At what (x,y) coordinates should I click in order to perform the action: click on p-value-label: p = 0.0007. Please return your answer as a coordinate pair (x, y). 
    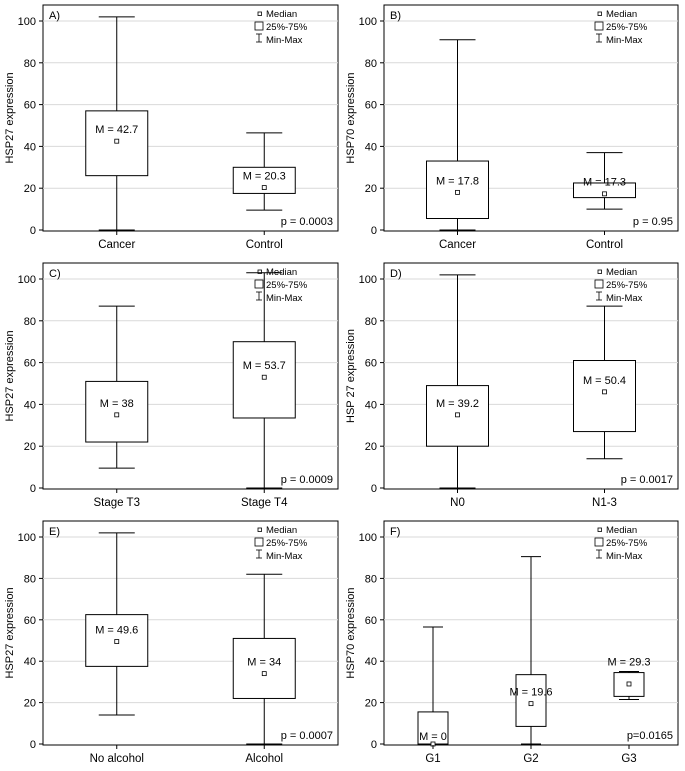
    Looking at the image, I should click on (307, 736).